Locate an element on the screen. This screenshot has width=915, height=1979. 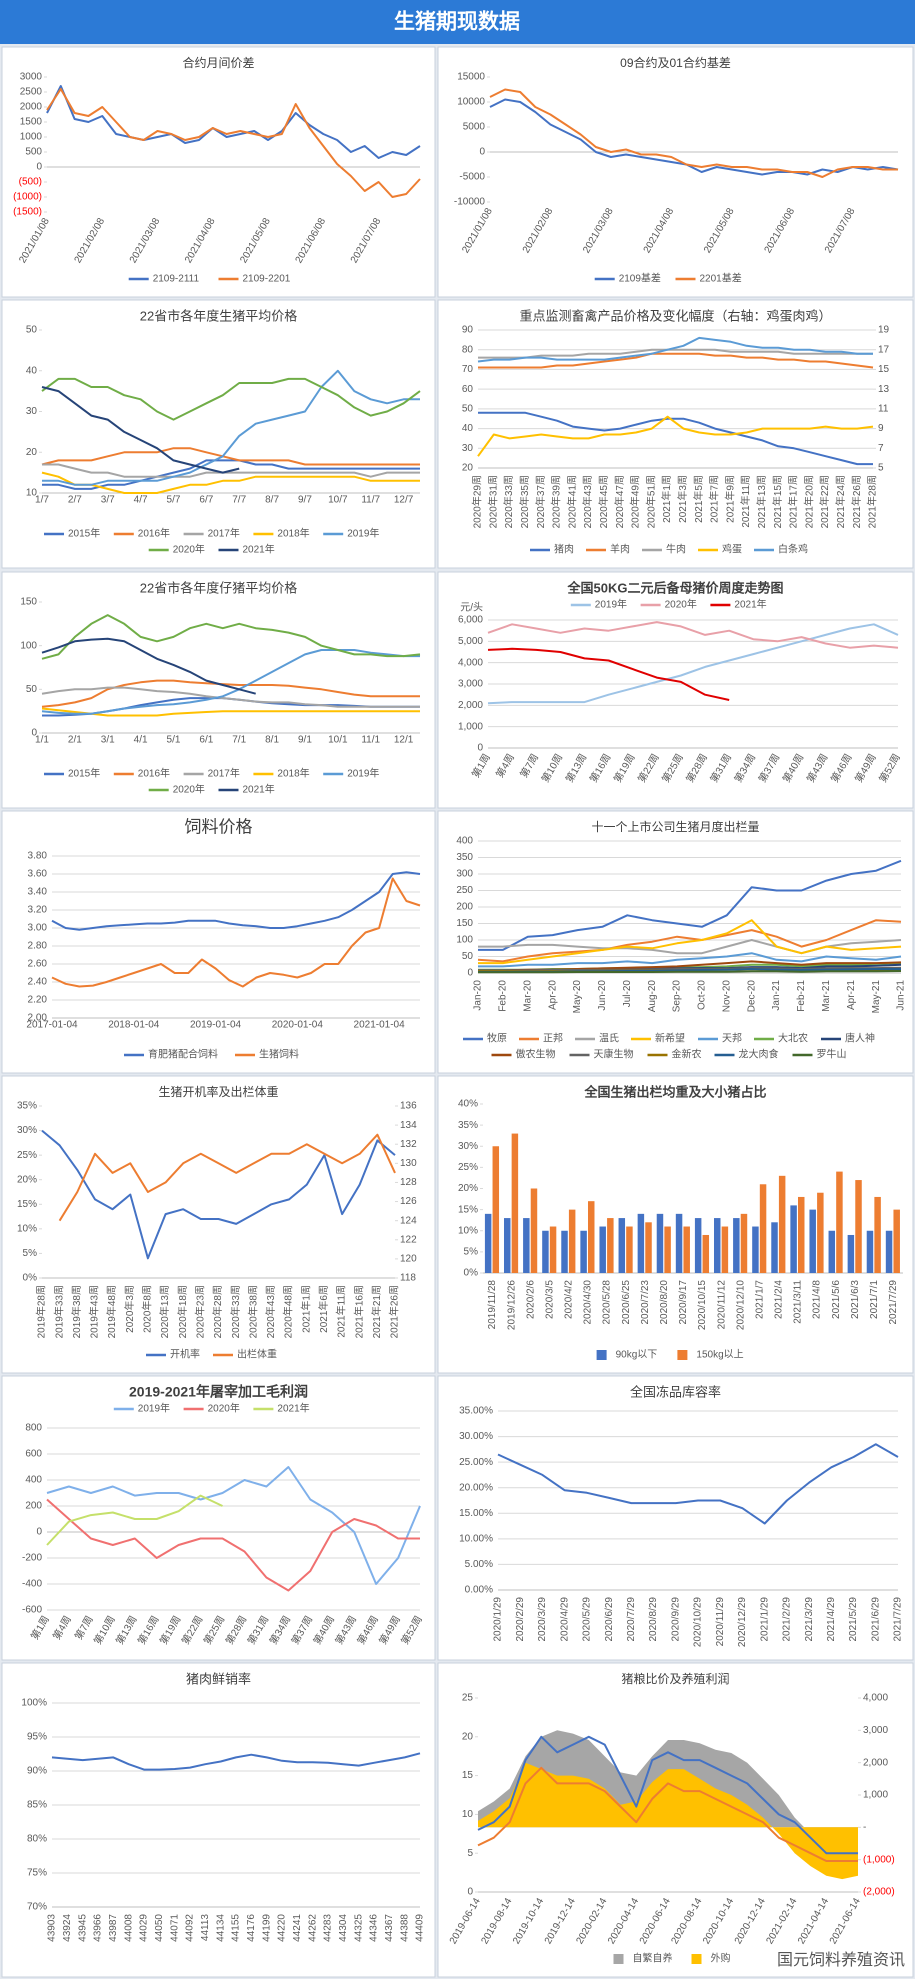
y2-tick-label: 124 is located at coordinates (408, 1220).